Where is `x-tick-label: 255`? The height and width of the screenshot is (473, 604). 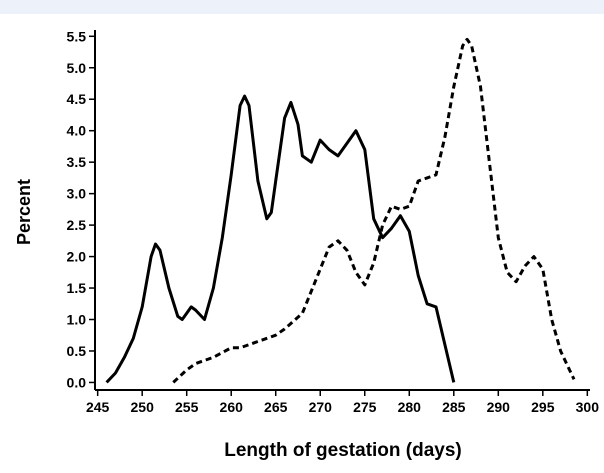 x-tick-label: 255 is located at coordinates (187, 407).